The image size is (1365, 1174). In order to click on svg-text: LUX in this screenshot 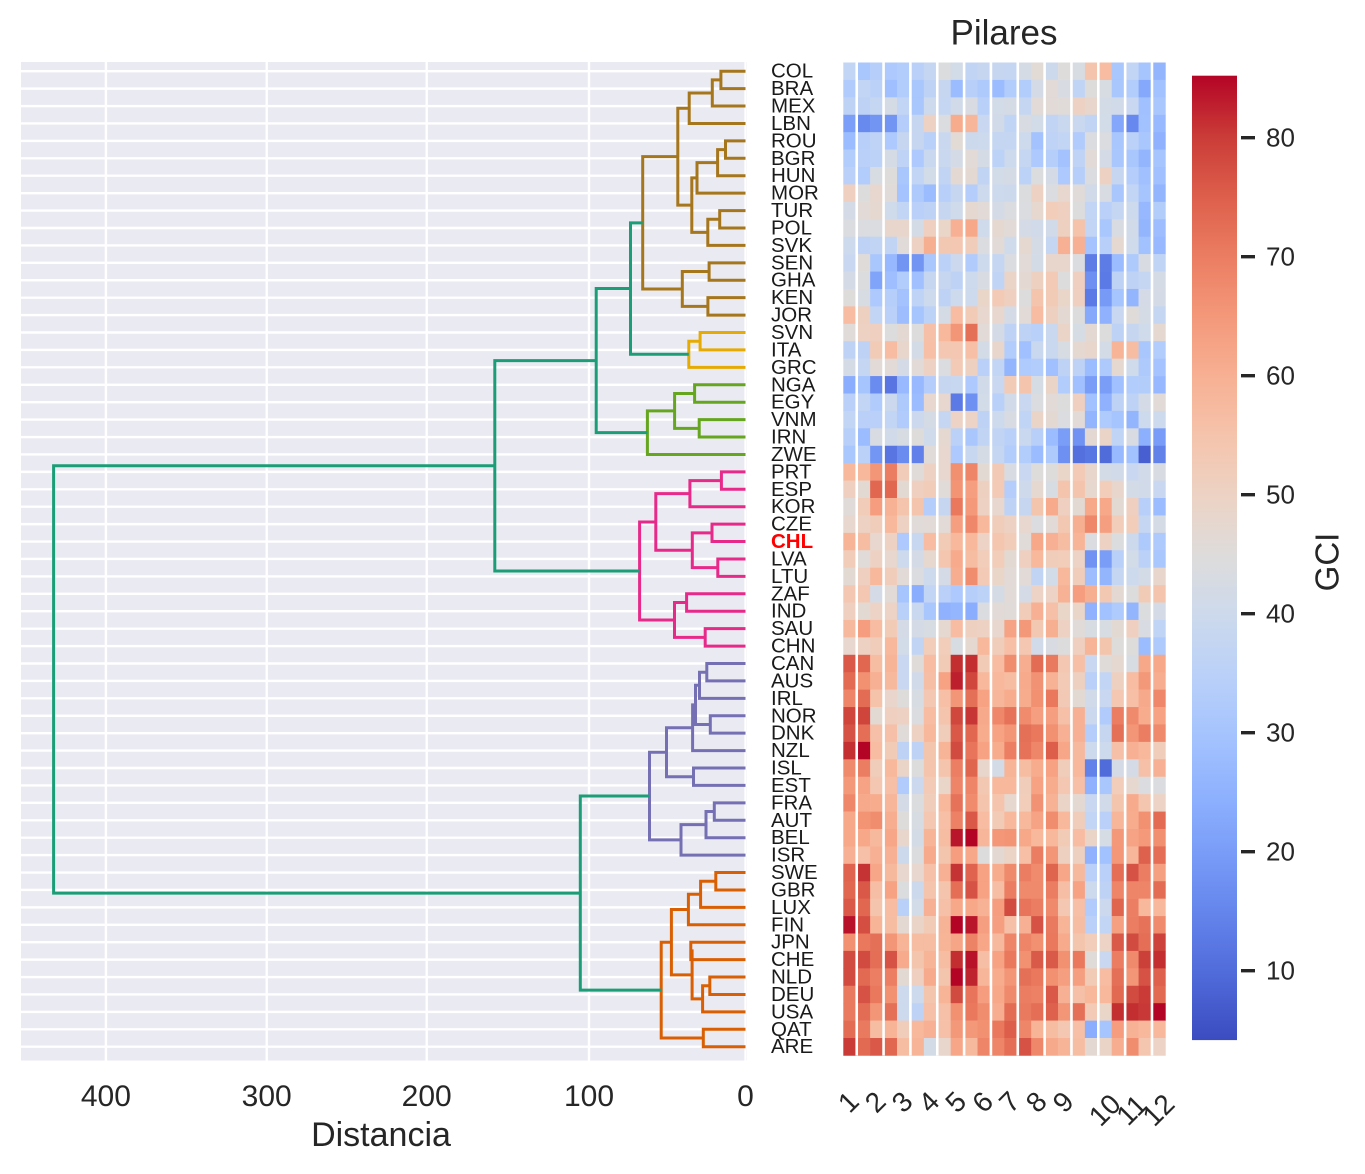, I will do `click(791, 907)`.